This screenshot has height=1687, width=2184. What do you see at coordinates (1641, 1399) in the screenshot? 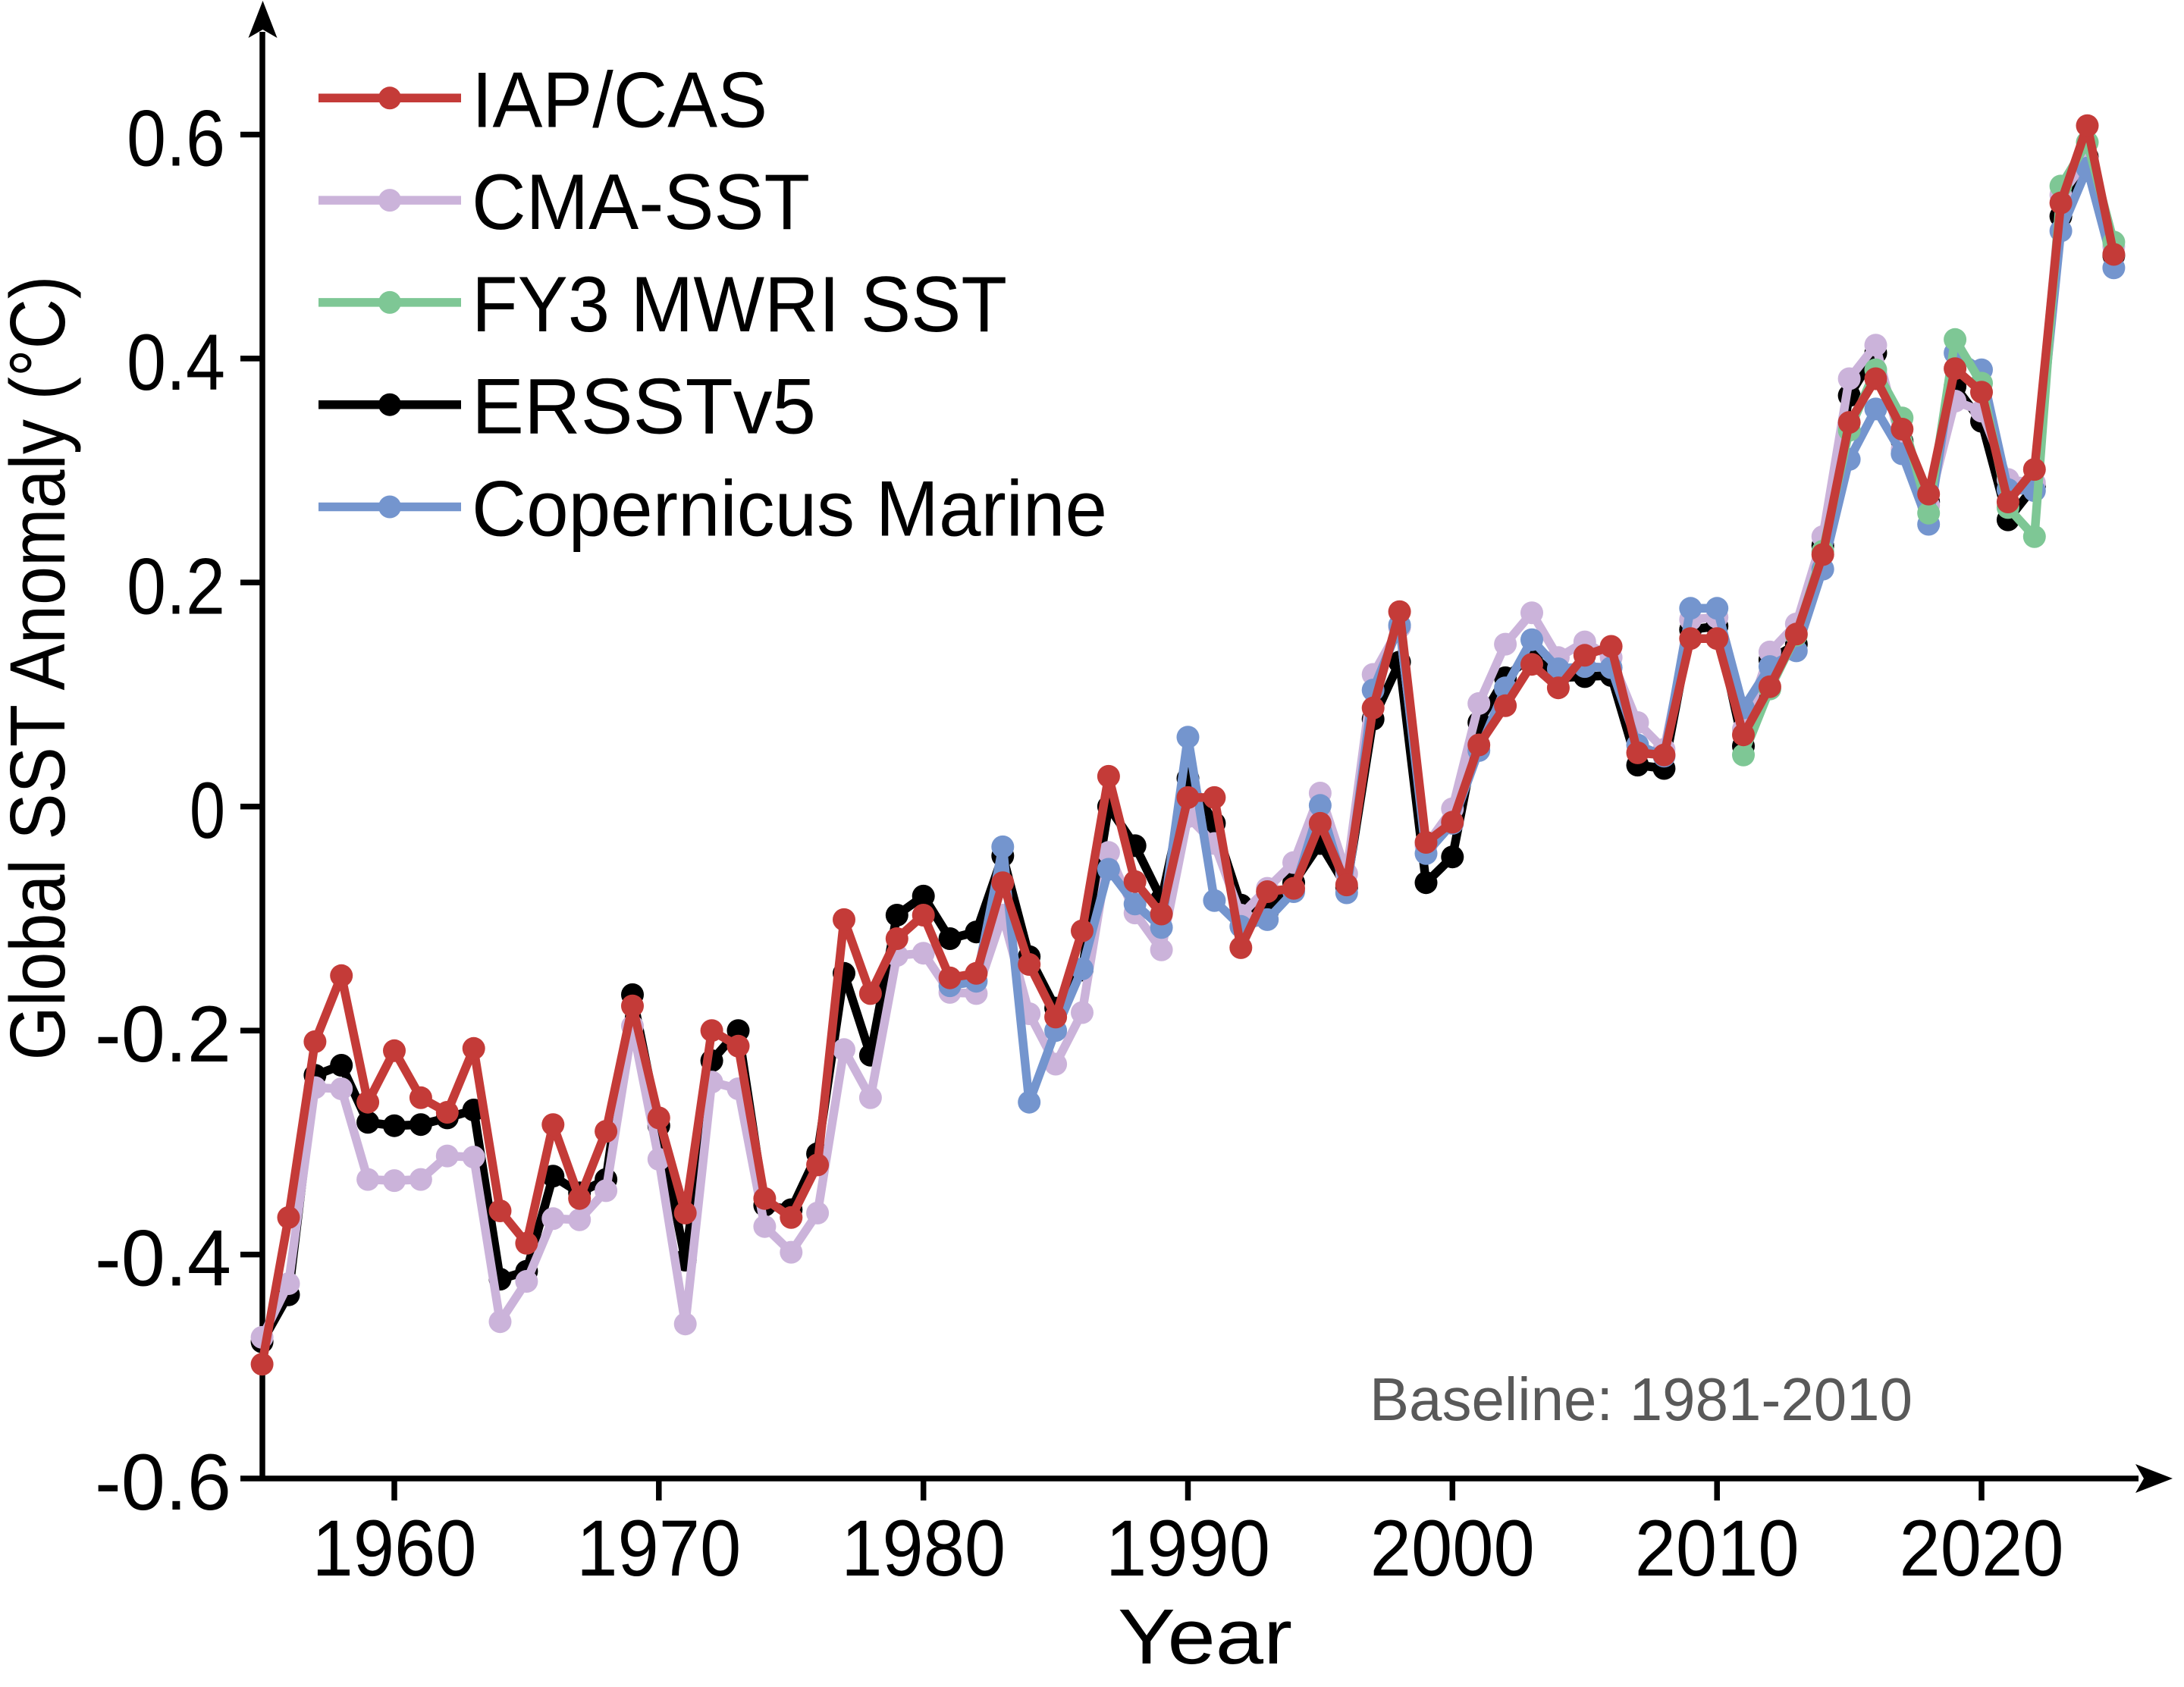
I see `svg-text: Baseline: 1981-2010` at bounding box center [1641, 1399].